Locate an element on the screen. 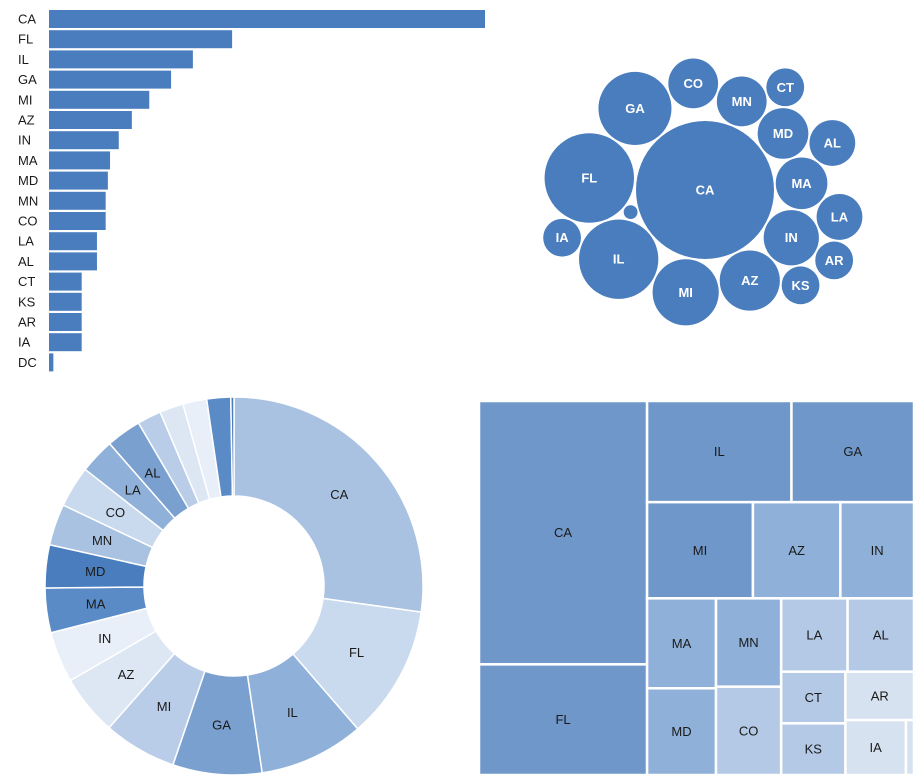 Image resolution: width=916 pixels, height=781 pixels. bar-label-dc: DC is located at coordinates (27, 362).